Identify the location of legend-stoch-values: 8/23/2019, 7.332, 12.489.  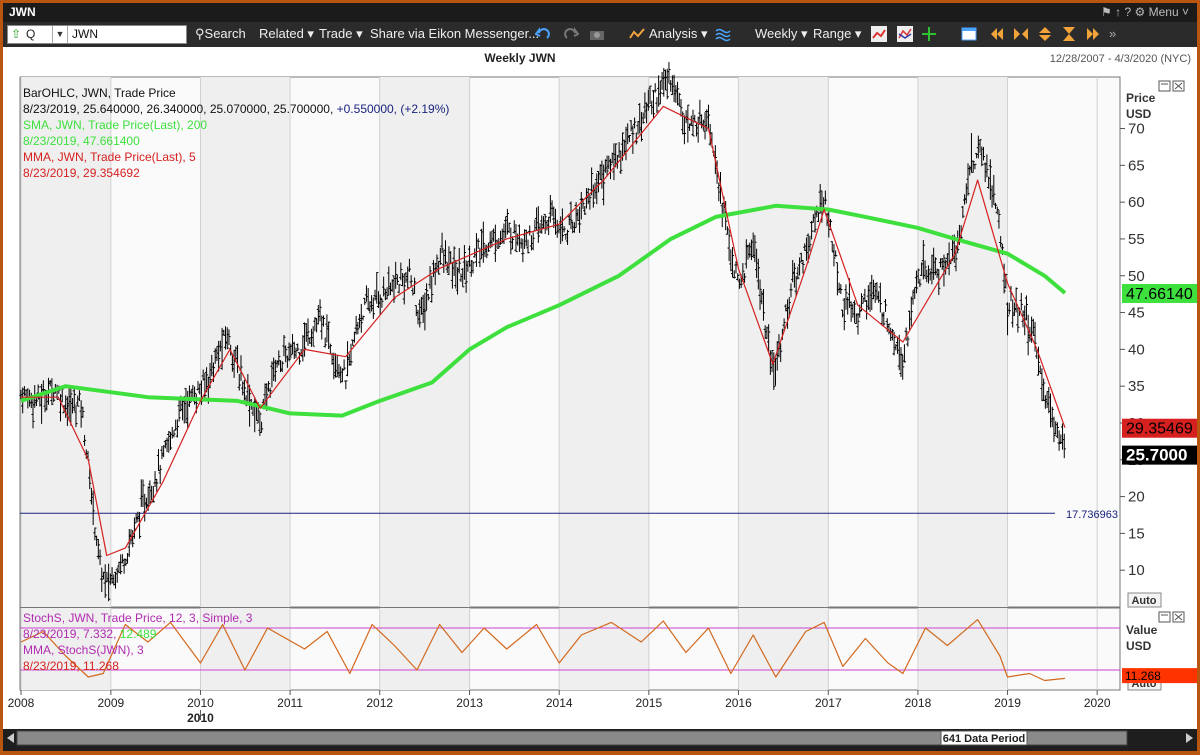
(90, 634).